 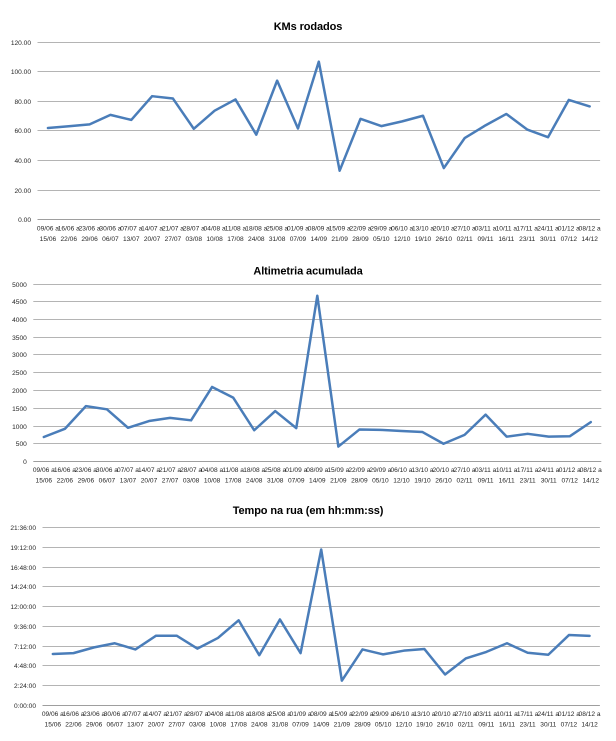 What do you see at coordinates (135, 724) in the screenshot?
I see `svg-text: 13/07` at bounding box center [135, 724].